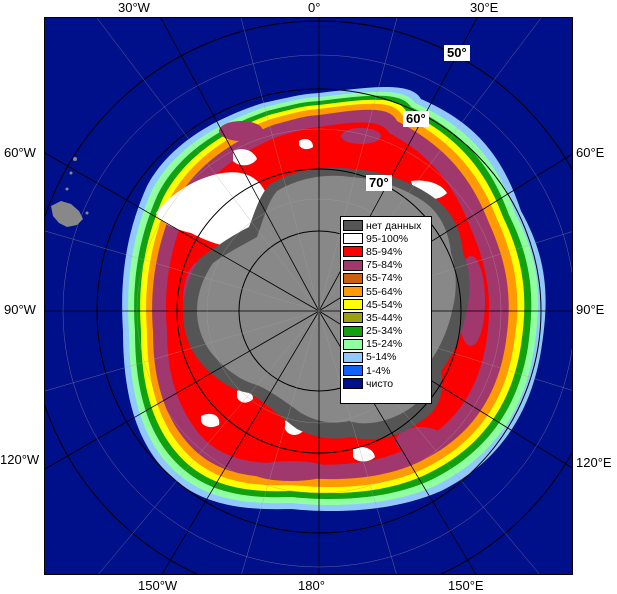 The image size is (617, 594). I want to click on legend-label: 45-54%, so click(384, 304).